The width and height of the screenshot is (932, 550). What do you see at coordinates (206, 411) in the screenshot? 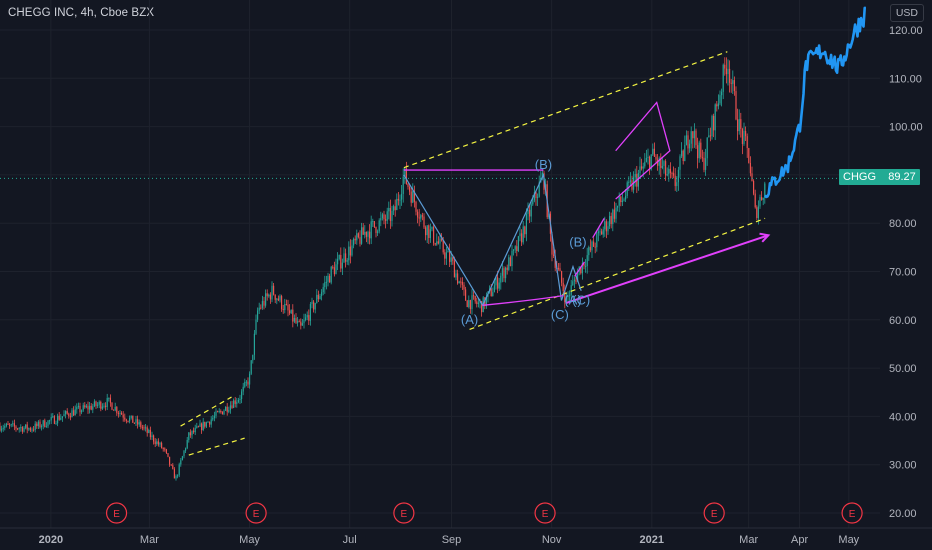
I see `early-channel-upper` at bounding box center [206, 411].